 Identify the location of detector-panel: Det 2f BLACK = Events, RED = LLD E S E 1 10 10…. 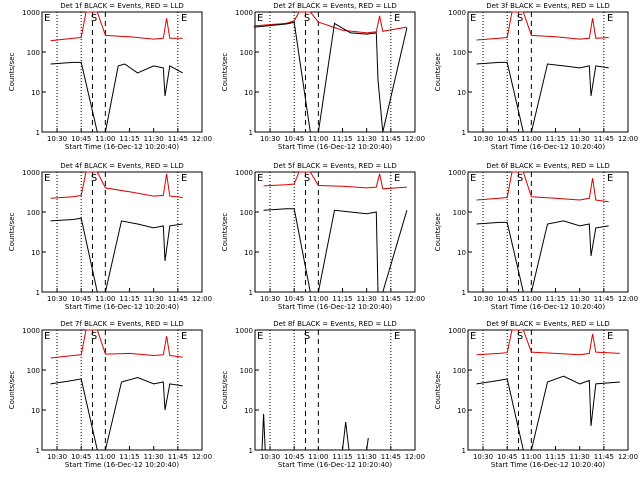
(323, 76).